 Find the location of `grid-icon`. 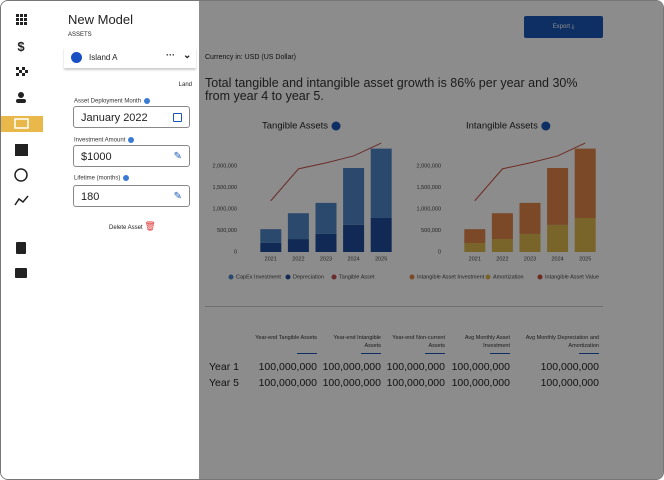

grid-icon is located at coordinates (22, 71).